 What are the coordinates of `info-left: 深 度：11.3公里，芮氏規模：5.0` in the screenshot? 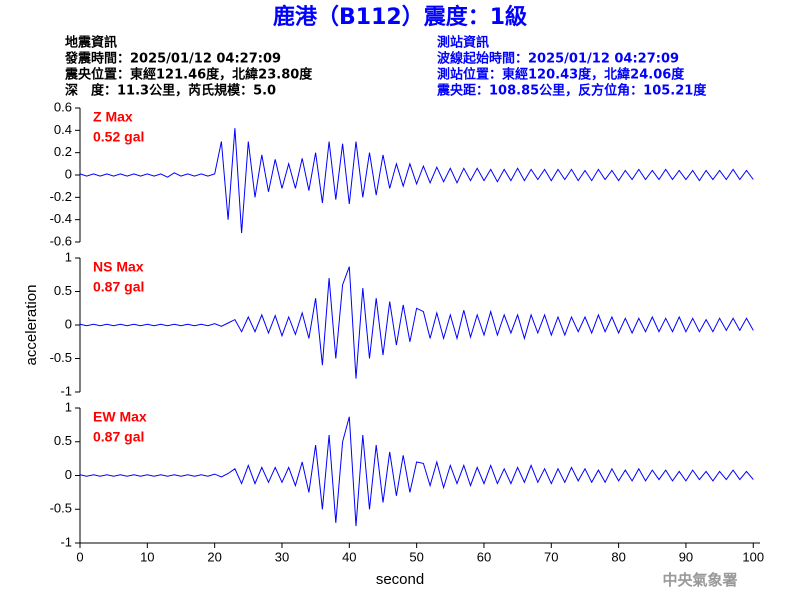 It's located at (170, 91).